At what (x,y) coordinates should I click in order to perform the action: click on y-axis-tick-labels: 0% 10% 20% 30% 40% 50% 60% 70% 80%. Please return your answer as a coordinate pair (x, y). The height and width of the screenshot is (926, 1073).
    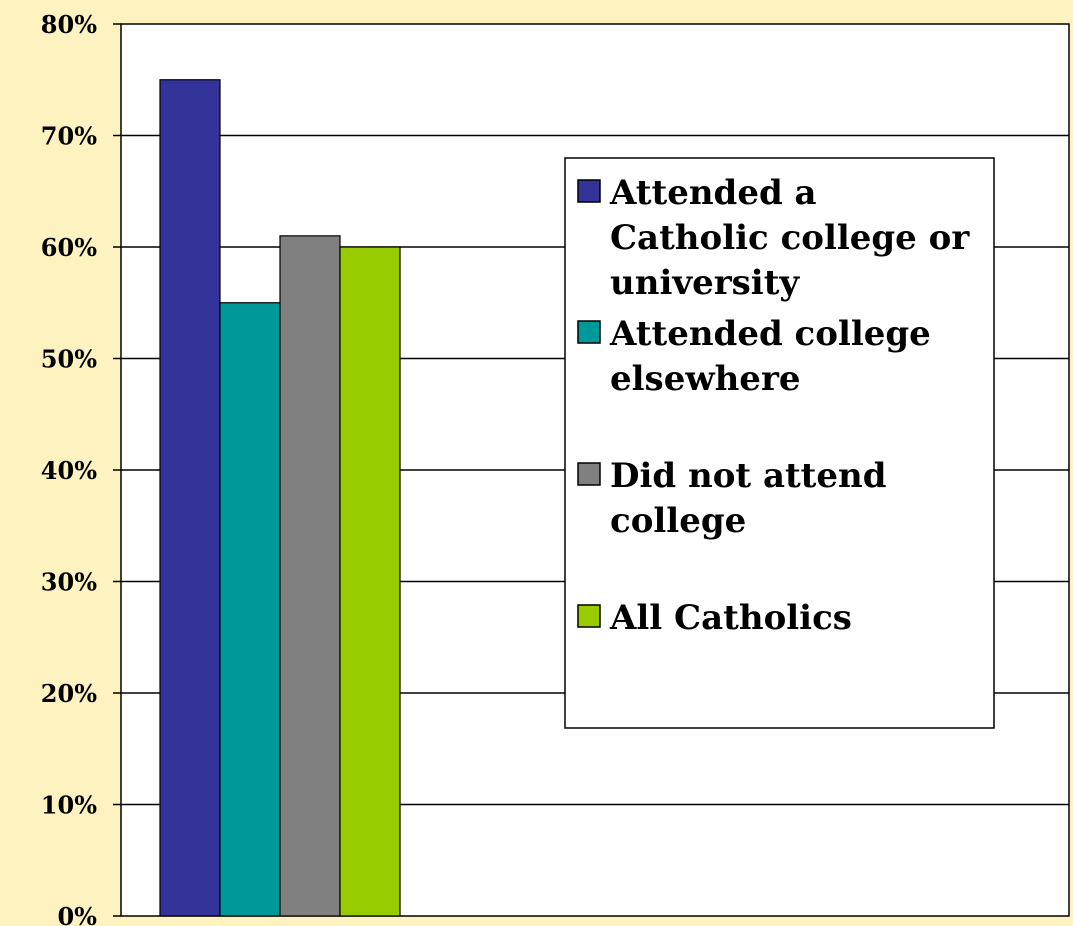
    Looking at the image, I should click on (69, 468).